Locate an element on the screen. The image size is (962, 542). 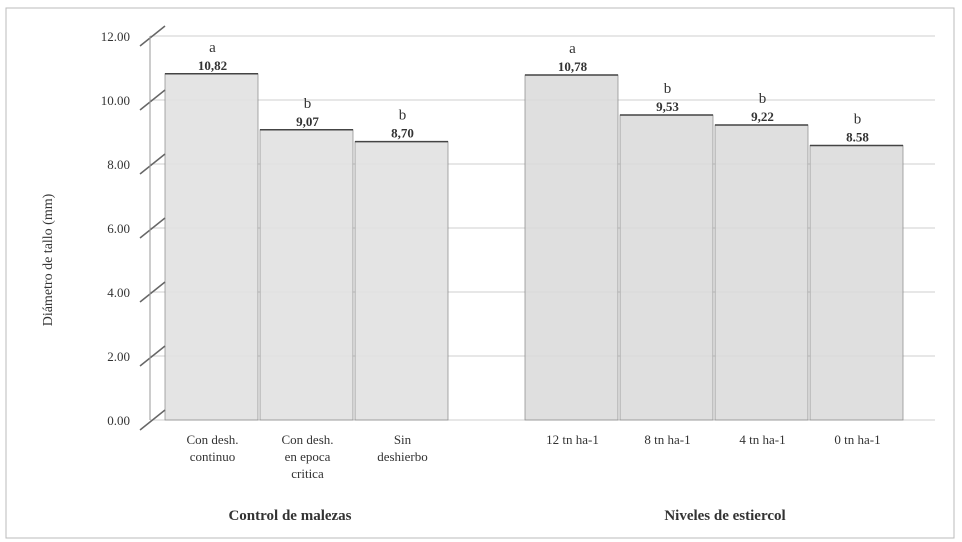
y-tick-label: 10.00 is located at coordinates (115, 100).